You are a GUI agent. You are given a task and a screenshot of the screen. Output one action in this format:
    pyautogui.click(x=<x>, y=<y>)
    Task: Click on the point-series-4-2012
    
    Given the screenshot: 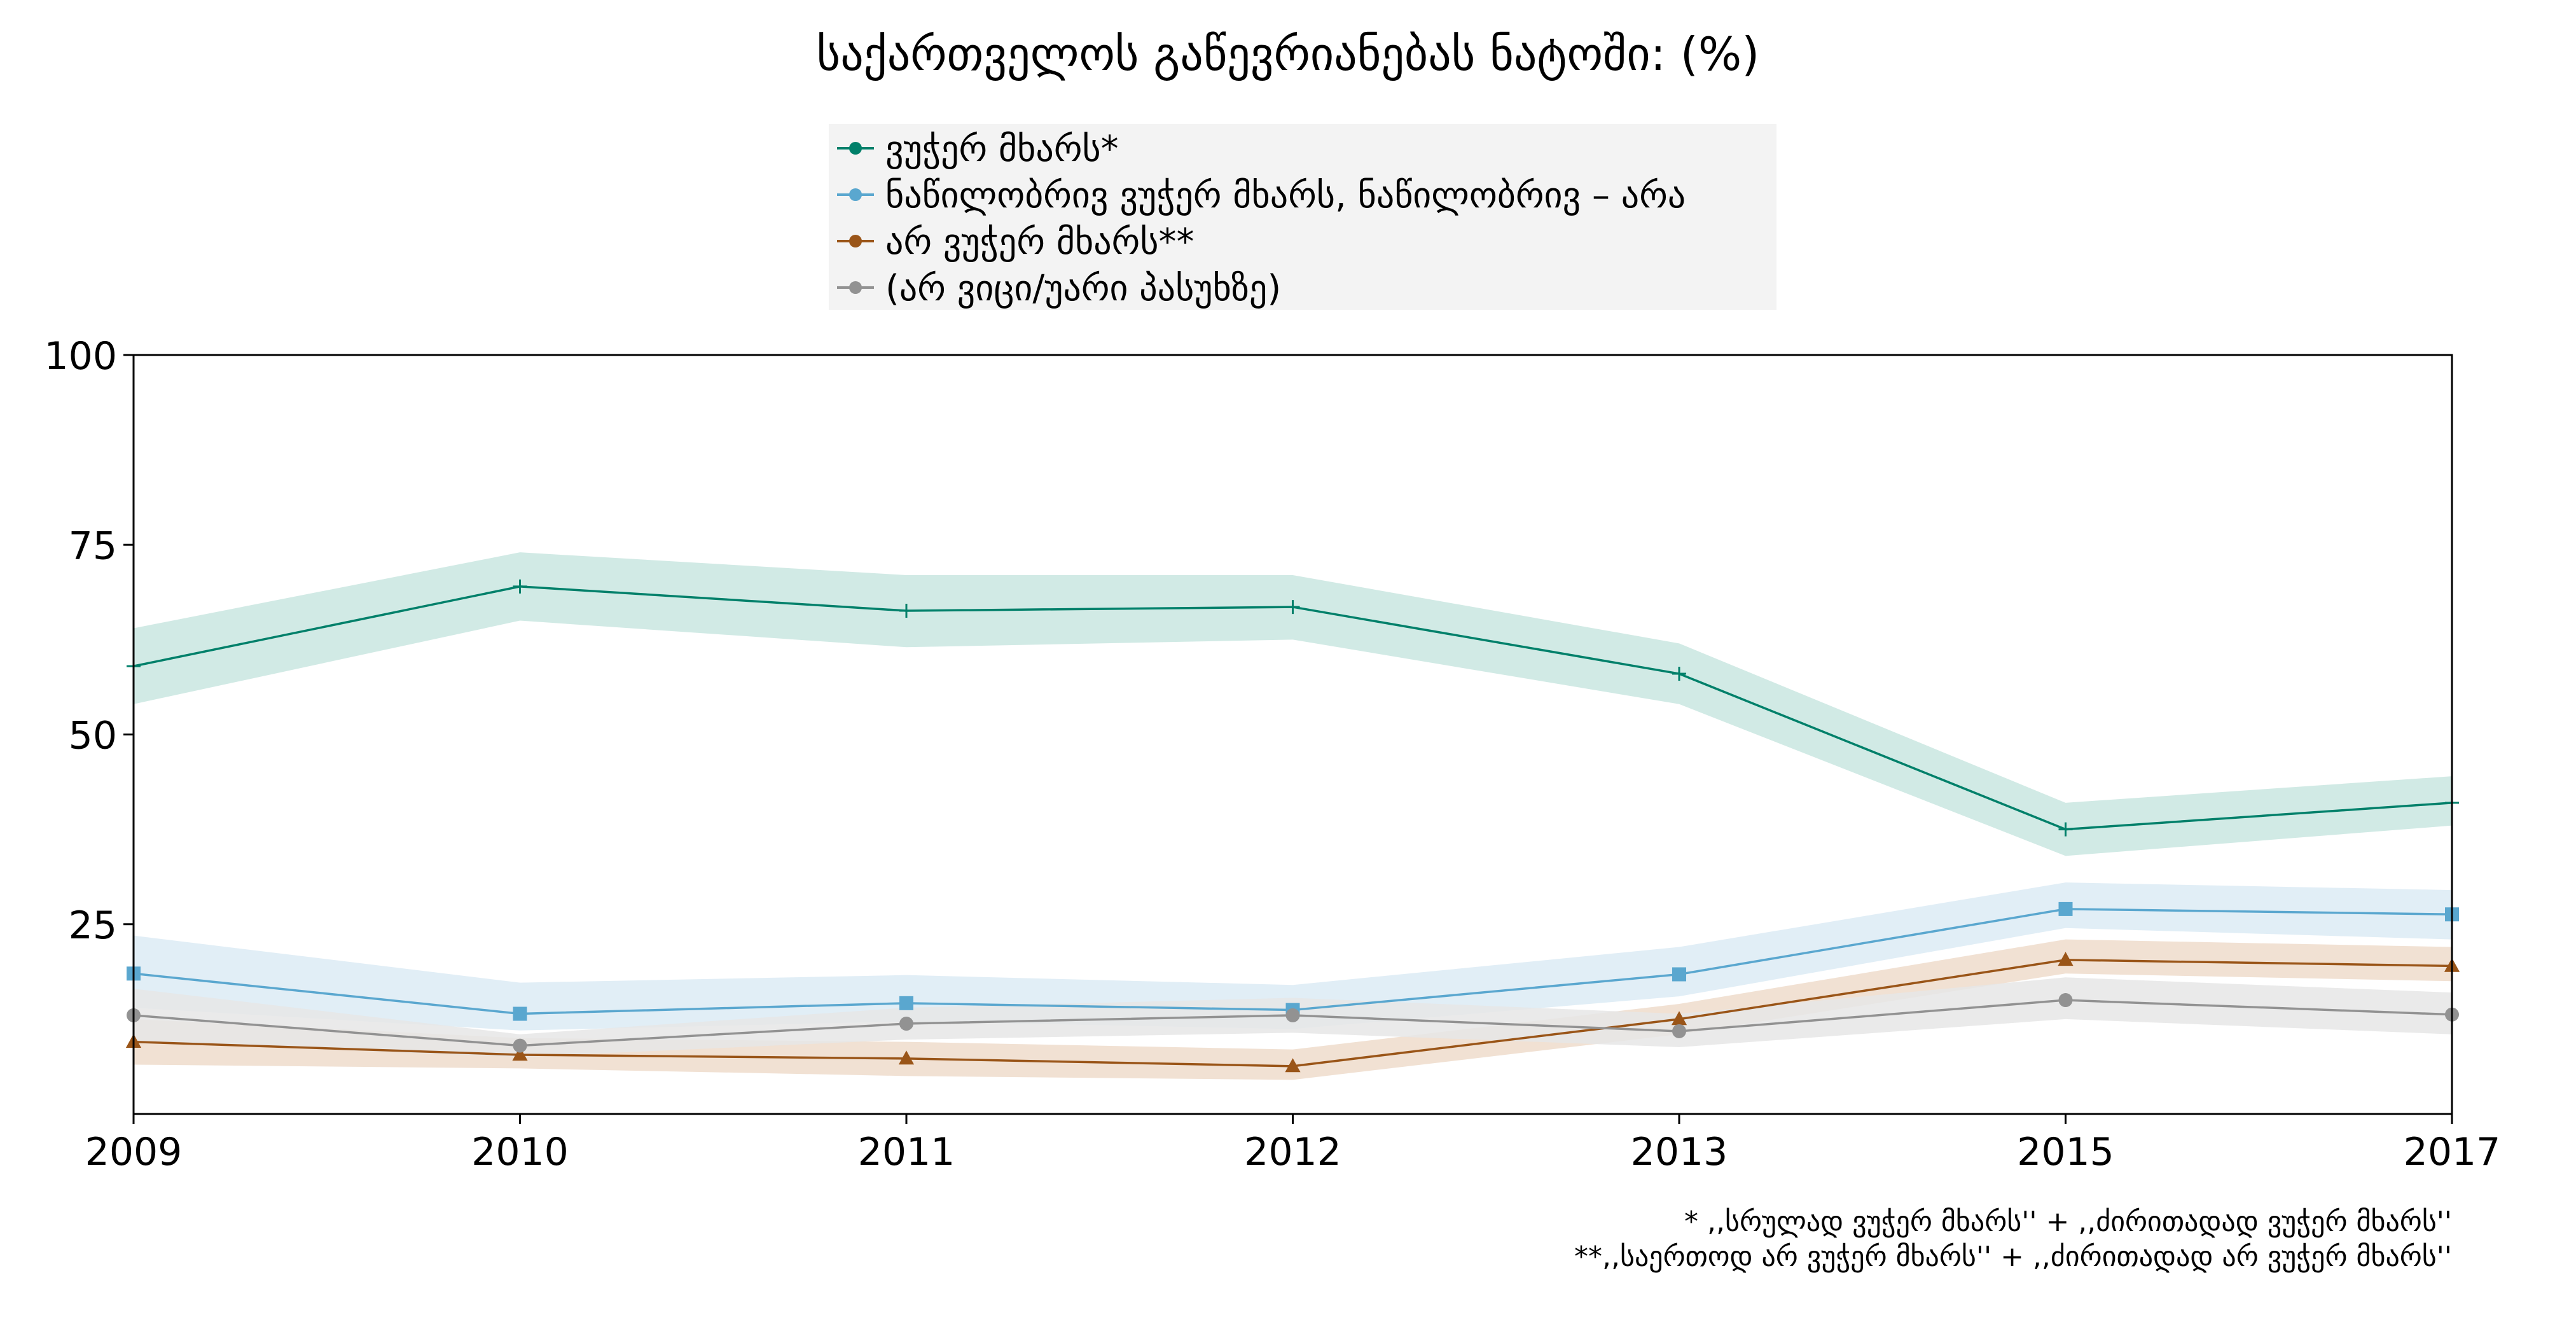 What is the action you would take?
    pyautogui.click(x=1292, y=1015)
    